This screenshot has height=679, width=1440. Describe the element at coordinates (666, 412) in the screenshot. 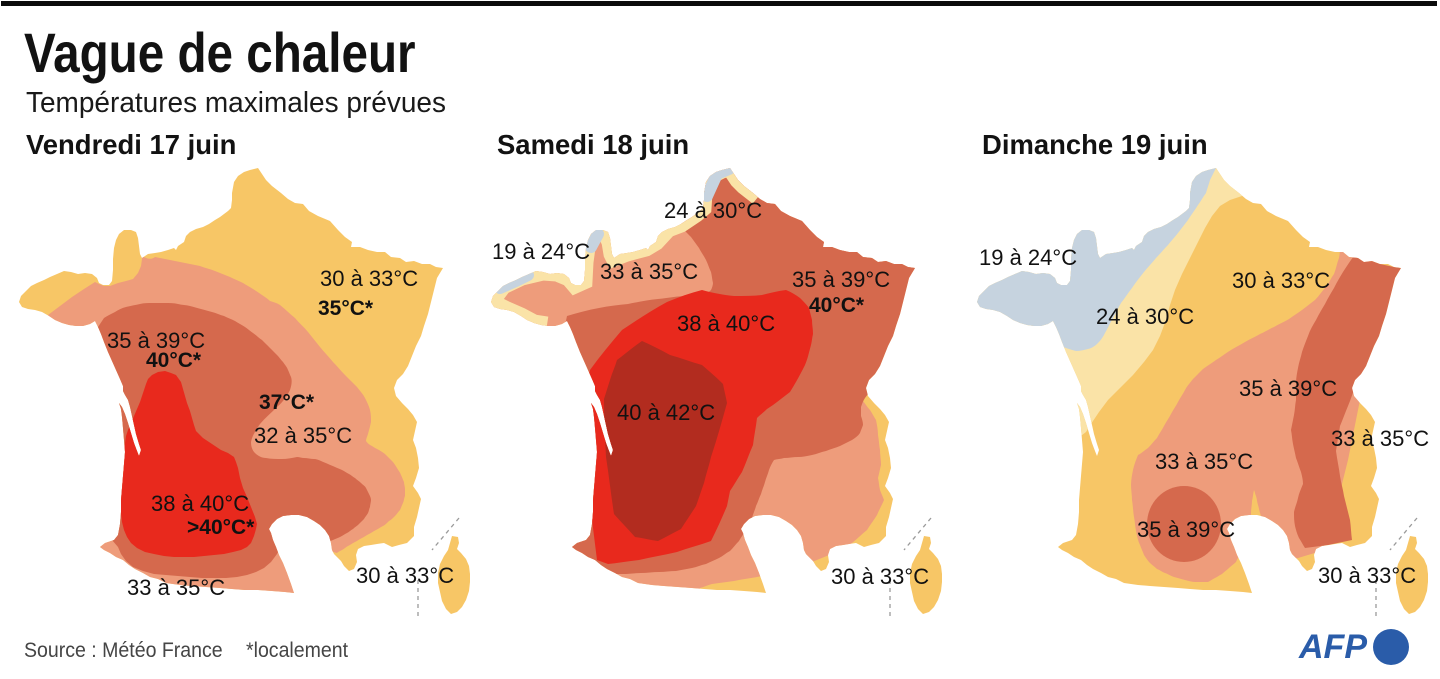

I see `svg-text: 40 à 42°C` at that location.